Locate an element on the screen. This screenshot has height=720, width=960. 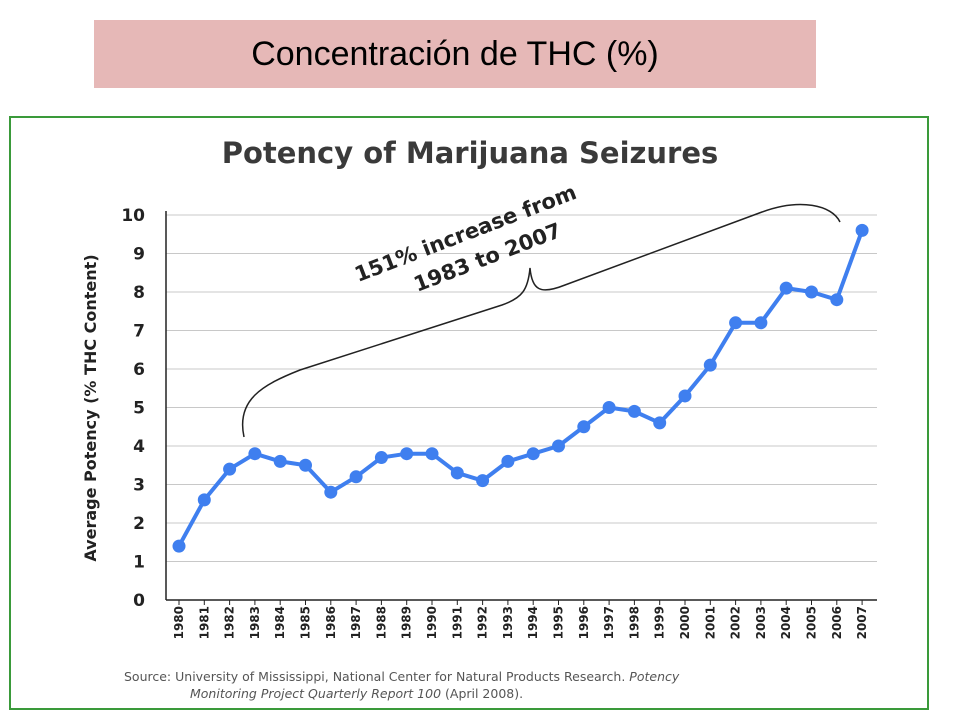
data-point-1981 is located at coordinates (204, 500).